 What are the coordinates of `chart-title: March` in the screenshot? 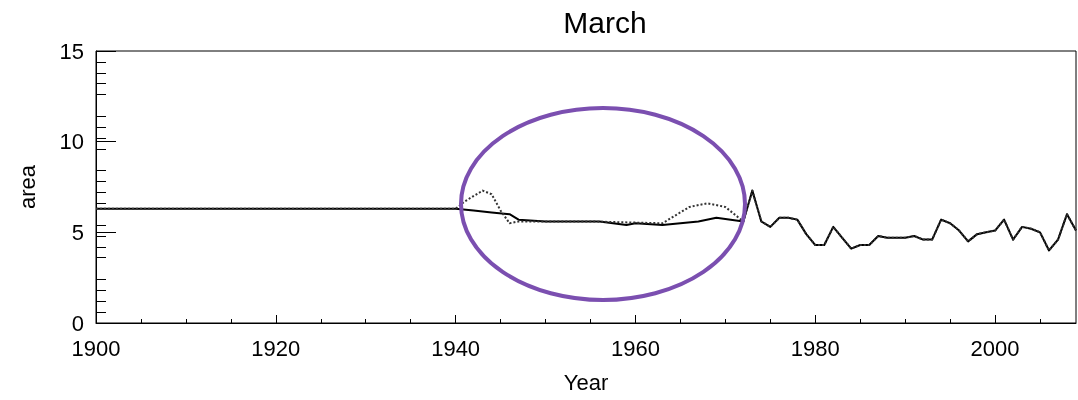 It's located at (605, 22).